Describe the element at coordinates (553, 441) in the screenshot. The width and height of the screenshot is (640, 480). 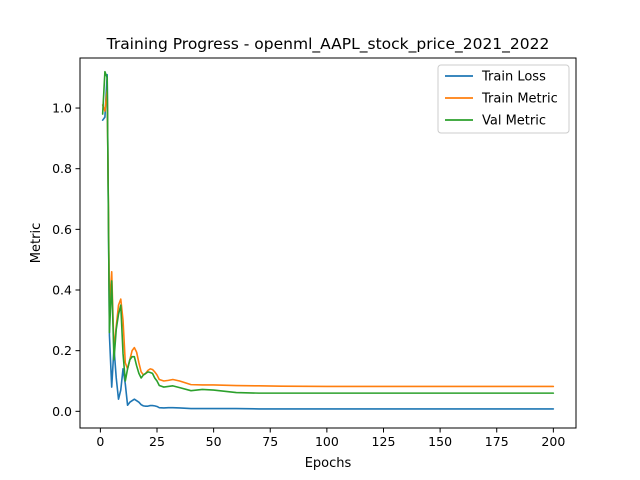
I see `x-tick-label: 200` at that location.